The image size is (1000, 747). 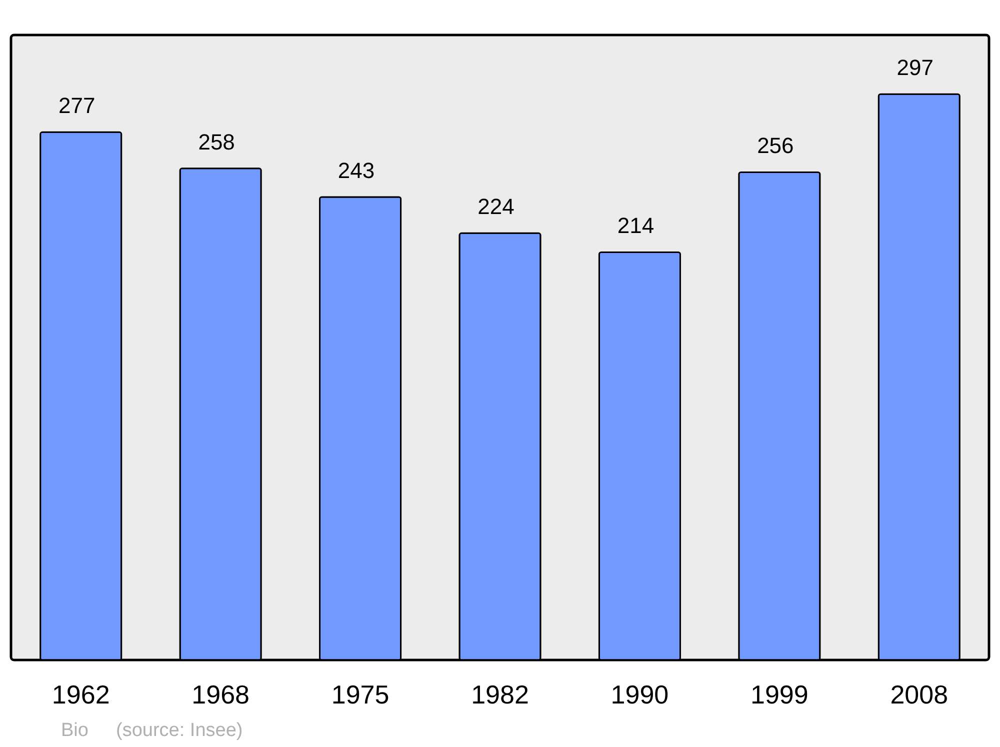 I want to click on x-tick-label: 2008, so click(x=919, y=695).